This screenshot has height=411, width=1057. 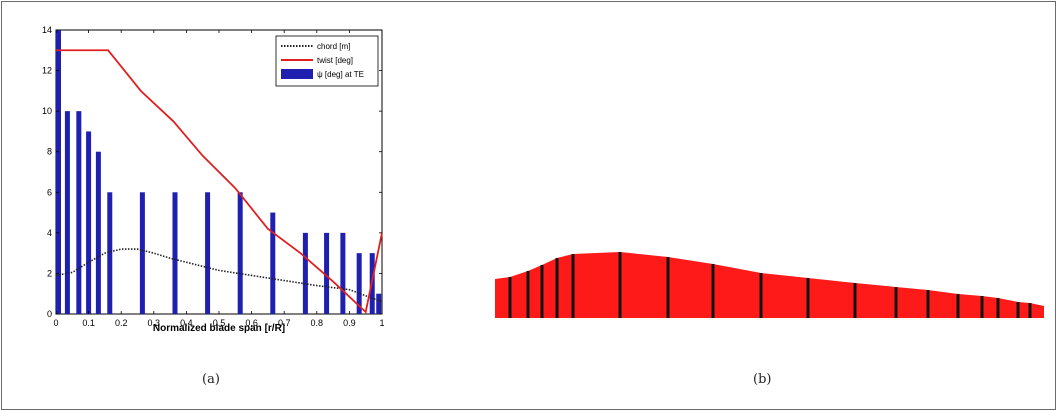 I want to click on x-tick-label: 0.2, so click(x=121, y=323).